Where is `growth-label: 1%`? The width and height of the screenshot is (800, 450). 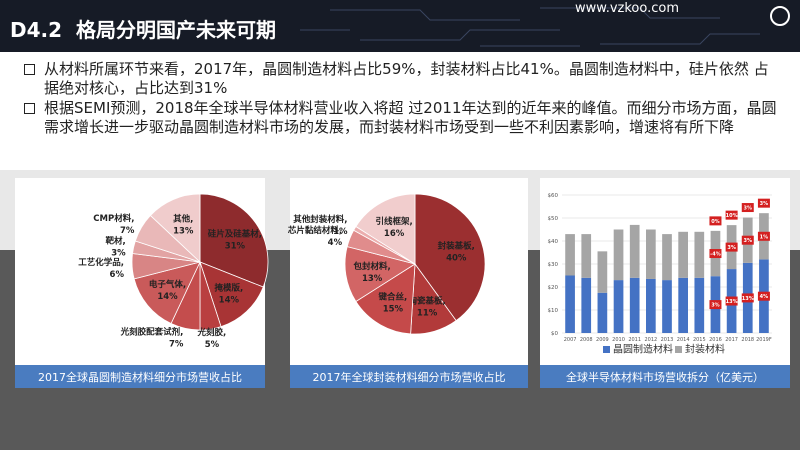 growth-label: 1% is located at coordinates (764, 237).